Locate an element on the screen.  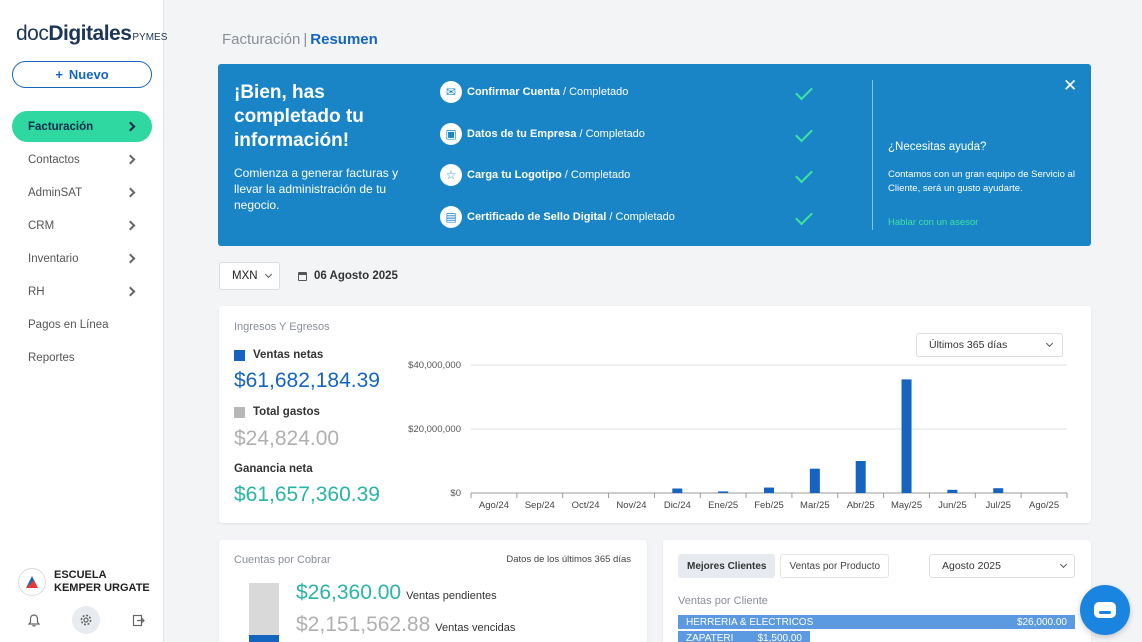
breadcrumb: Facturación | Resumen is located at coordinates (300, 39).